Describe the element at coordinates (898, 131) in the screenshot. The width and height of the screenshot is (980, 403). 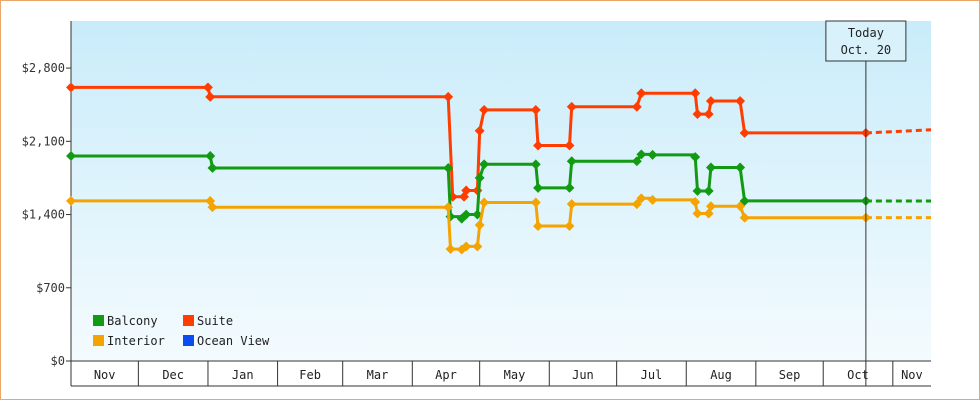
I see `forecast-line` at that location.